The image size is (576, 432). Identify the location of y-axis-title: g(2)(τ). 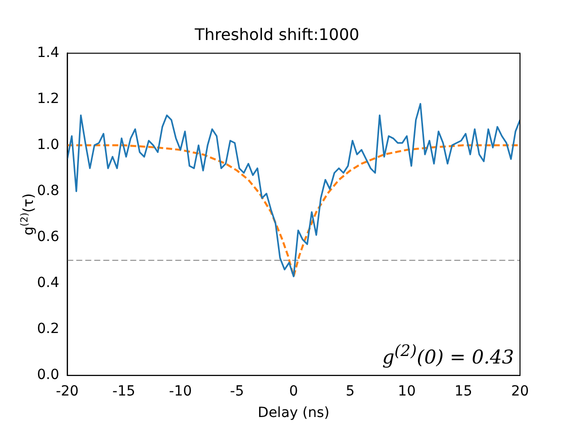
(28, 214).